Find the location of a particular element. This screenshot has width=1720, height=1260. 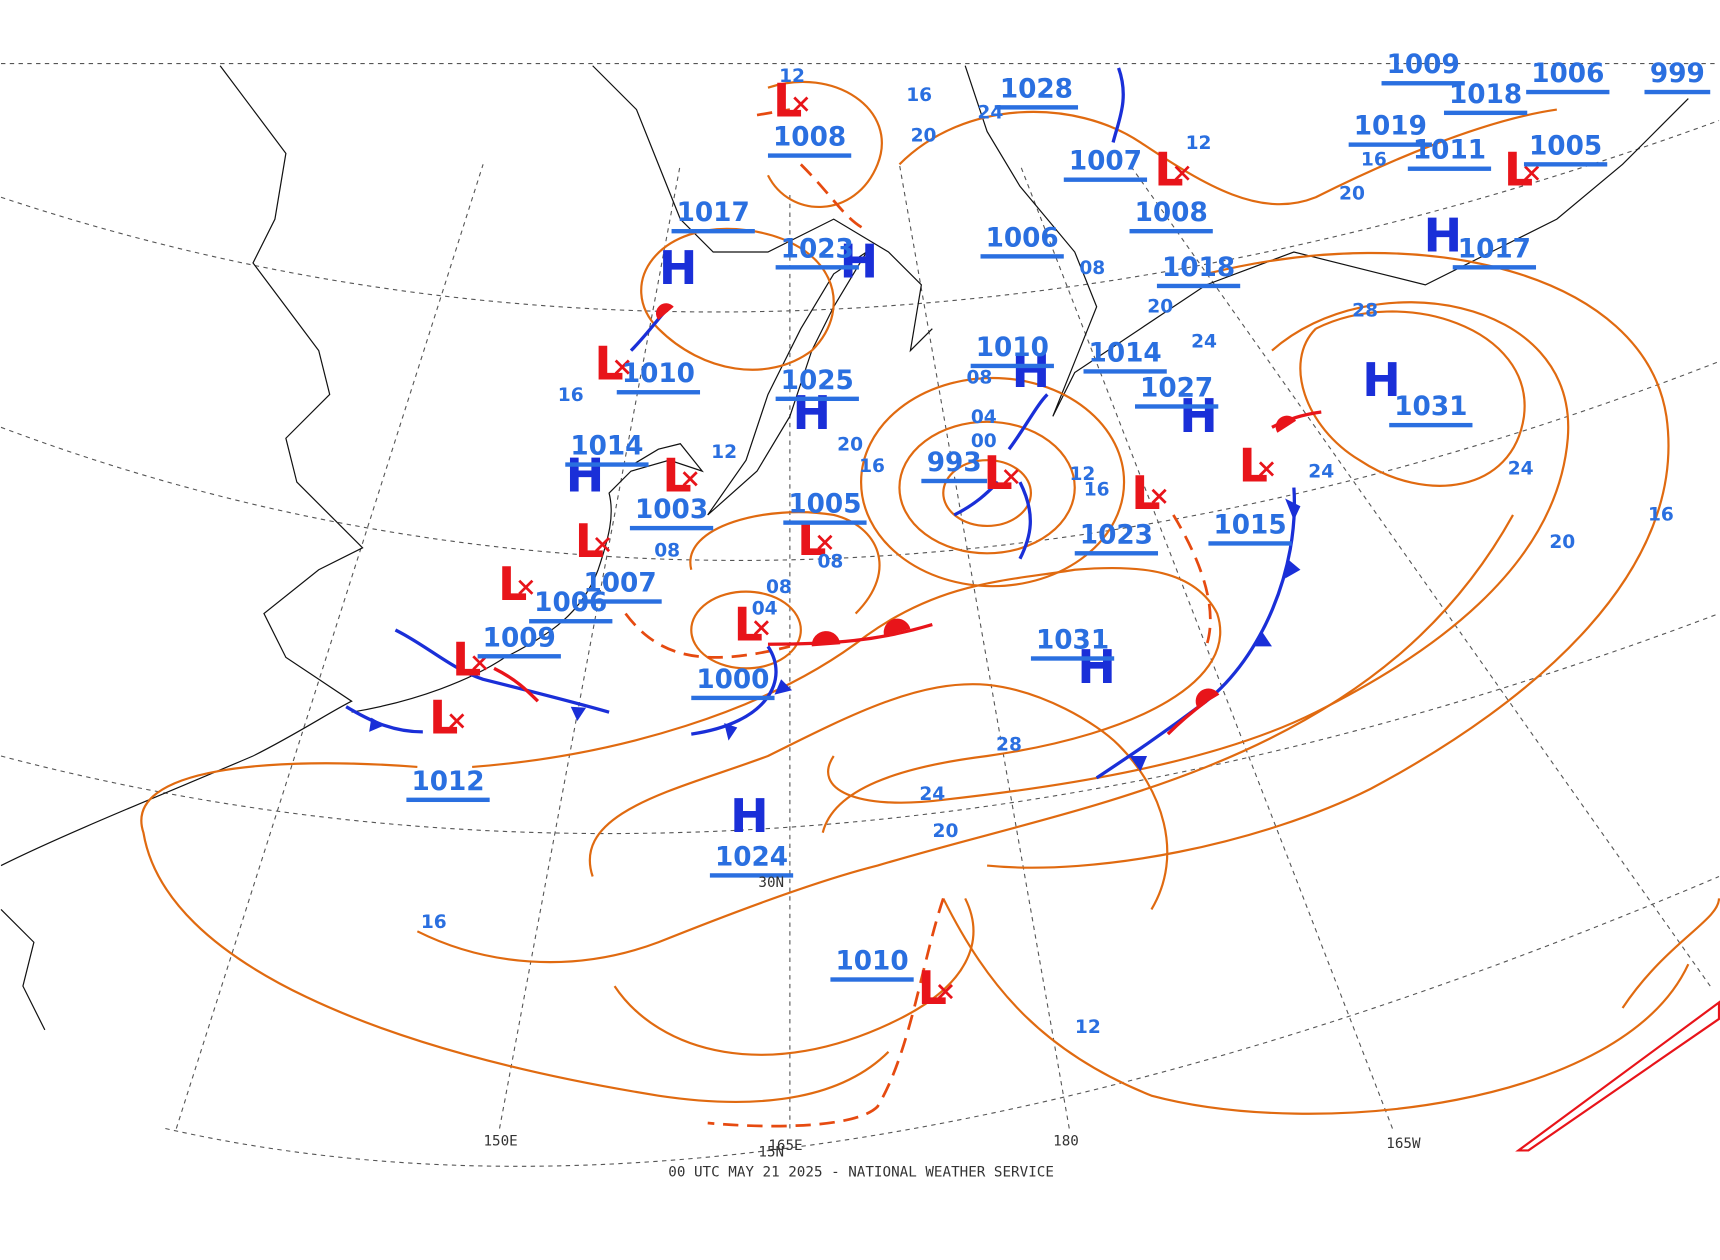

pressure-label: 1019 is located at coordinates (1390, 127).